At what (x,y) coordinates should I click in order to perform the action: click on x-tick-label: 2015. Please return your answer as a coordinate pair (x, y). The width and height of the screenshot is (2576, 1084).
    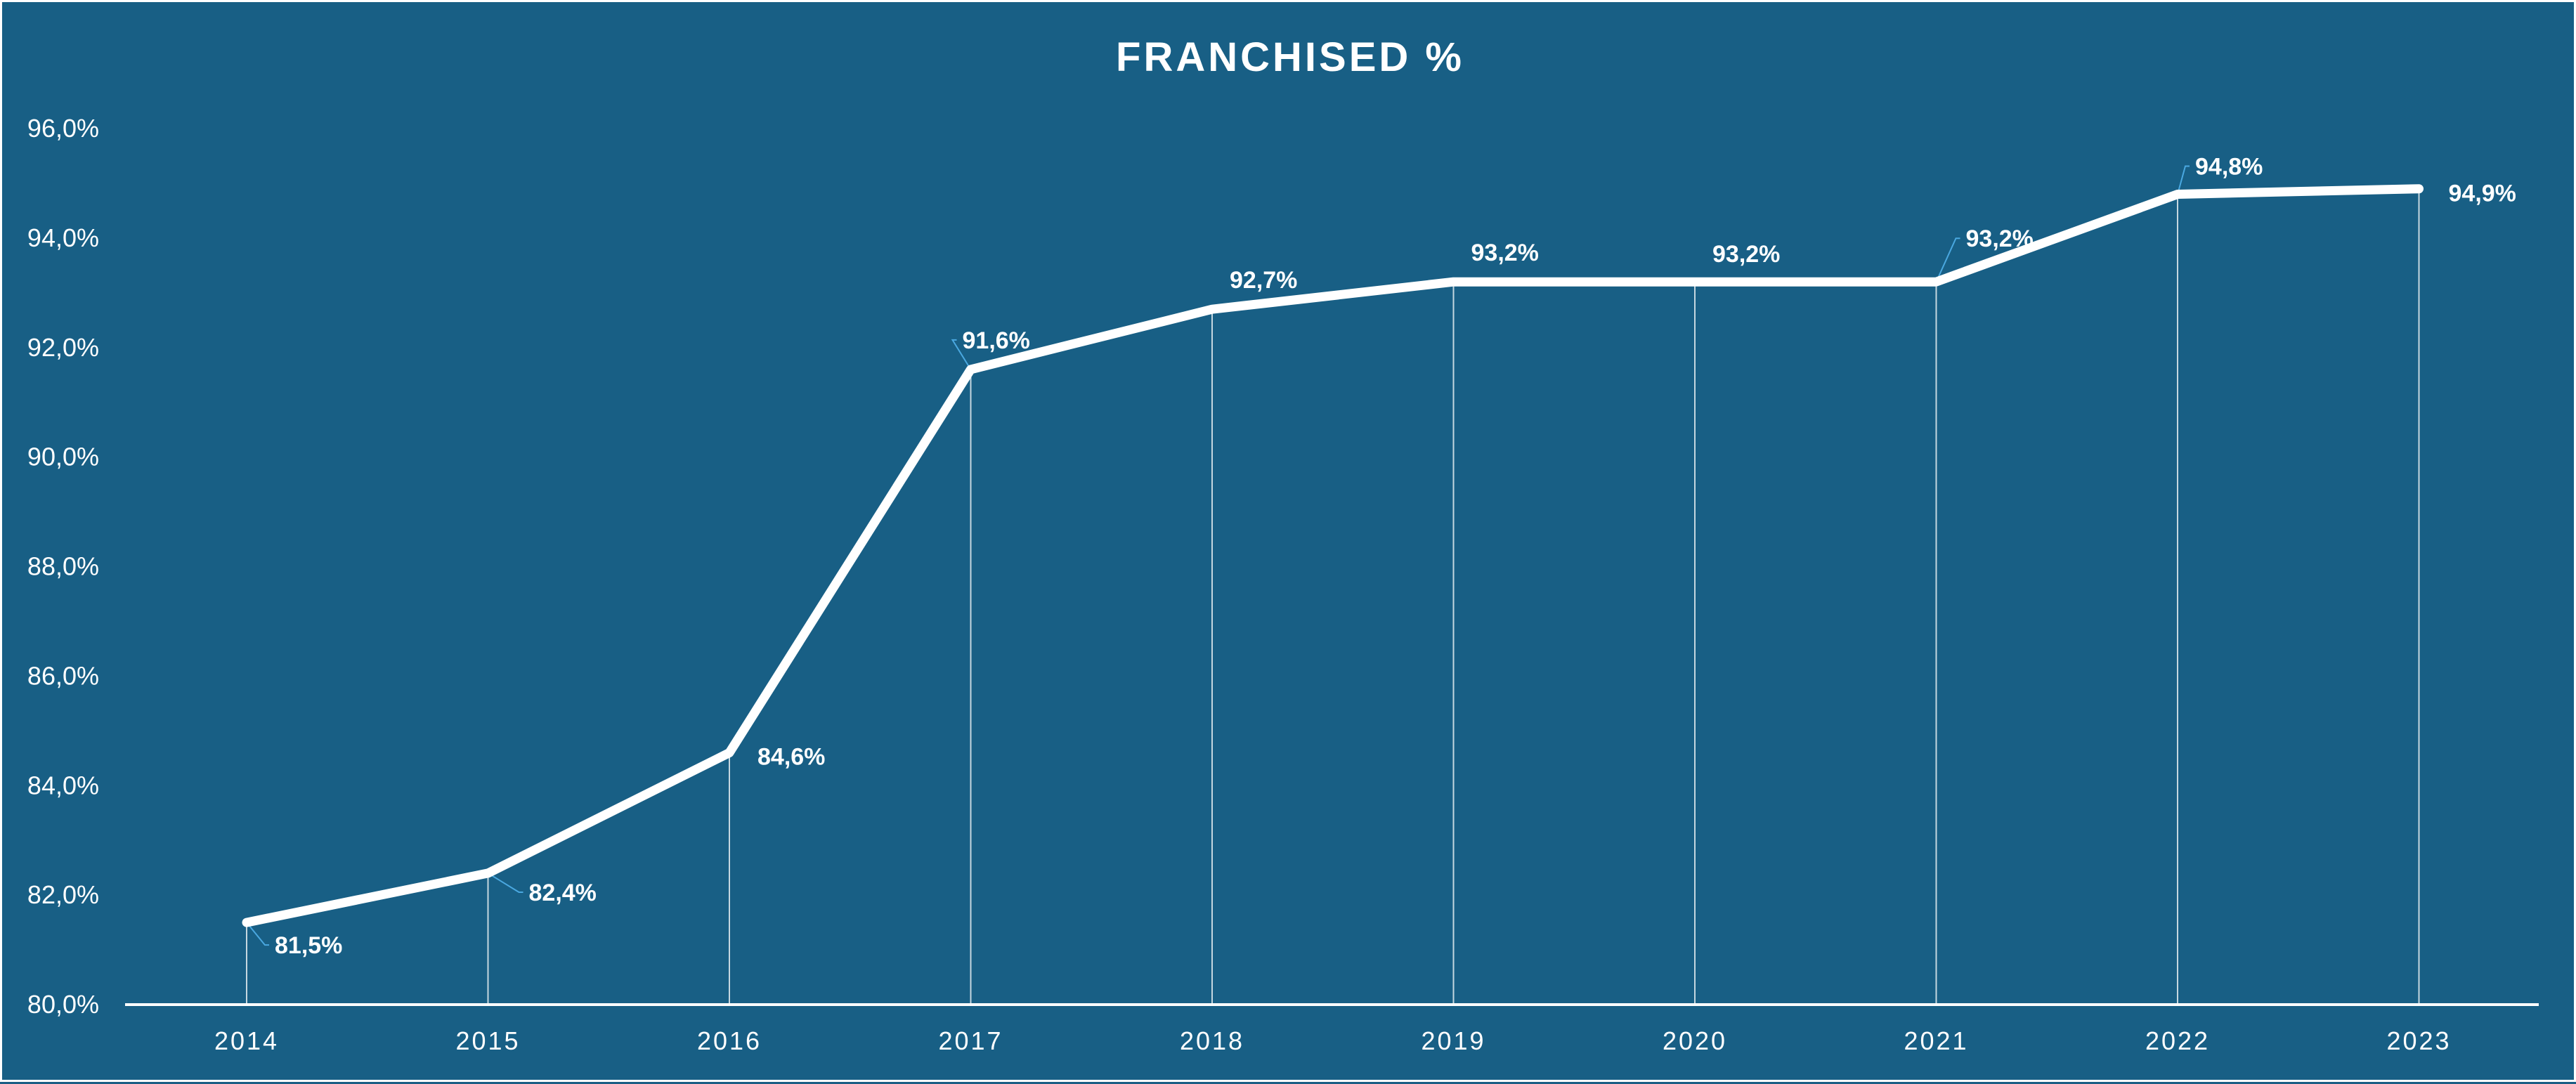
    Looking at the image, I should click on (487, 1040).